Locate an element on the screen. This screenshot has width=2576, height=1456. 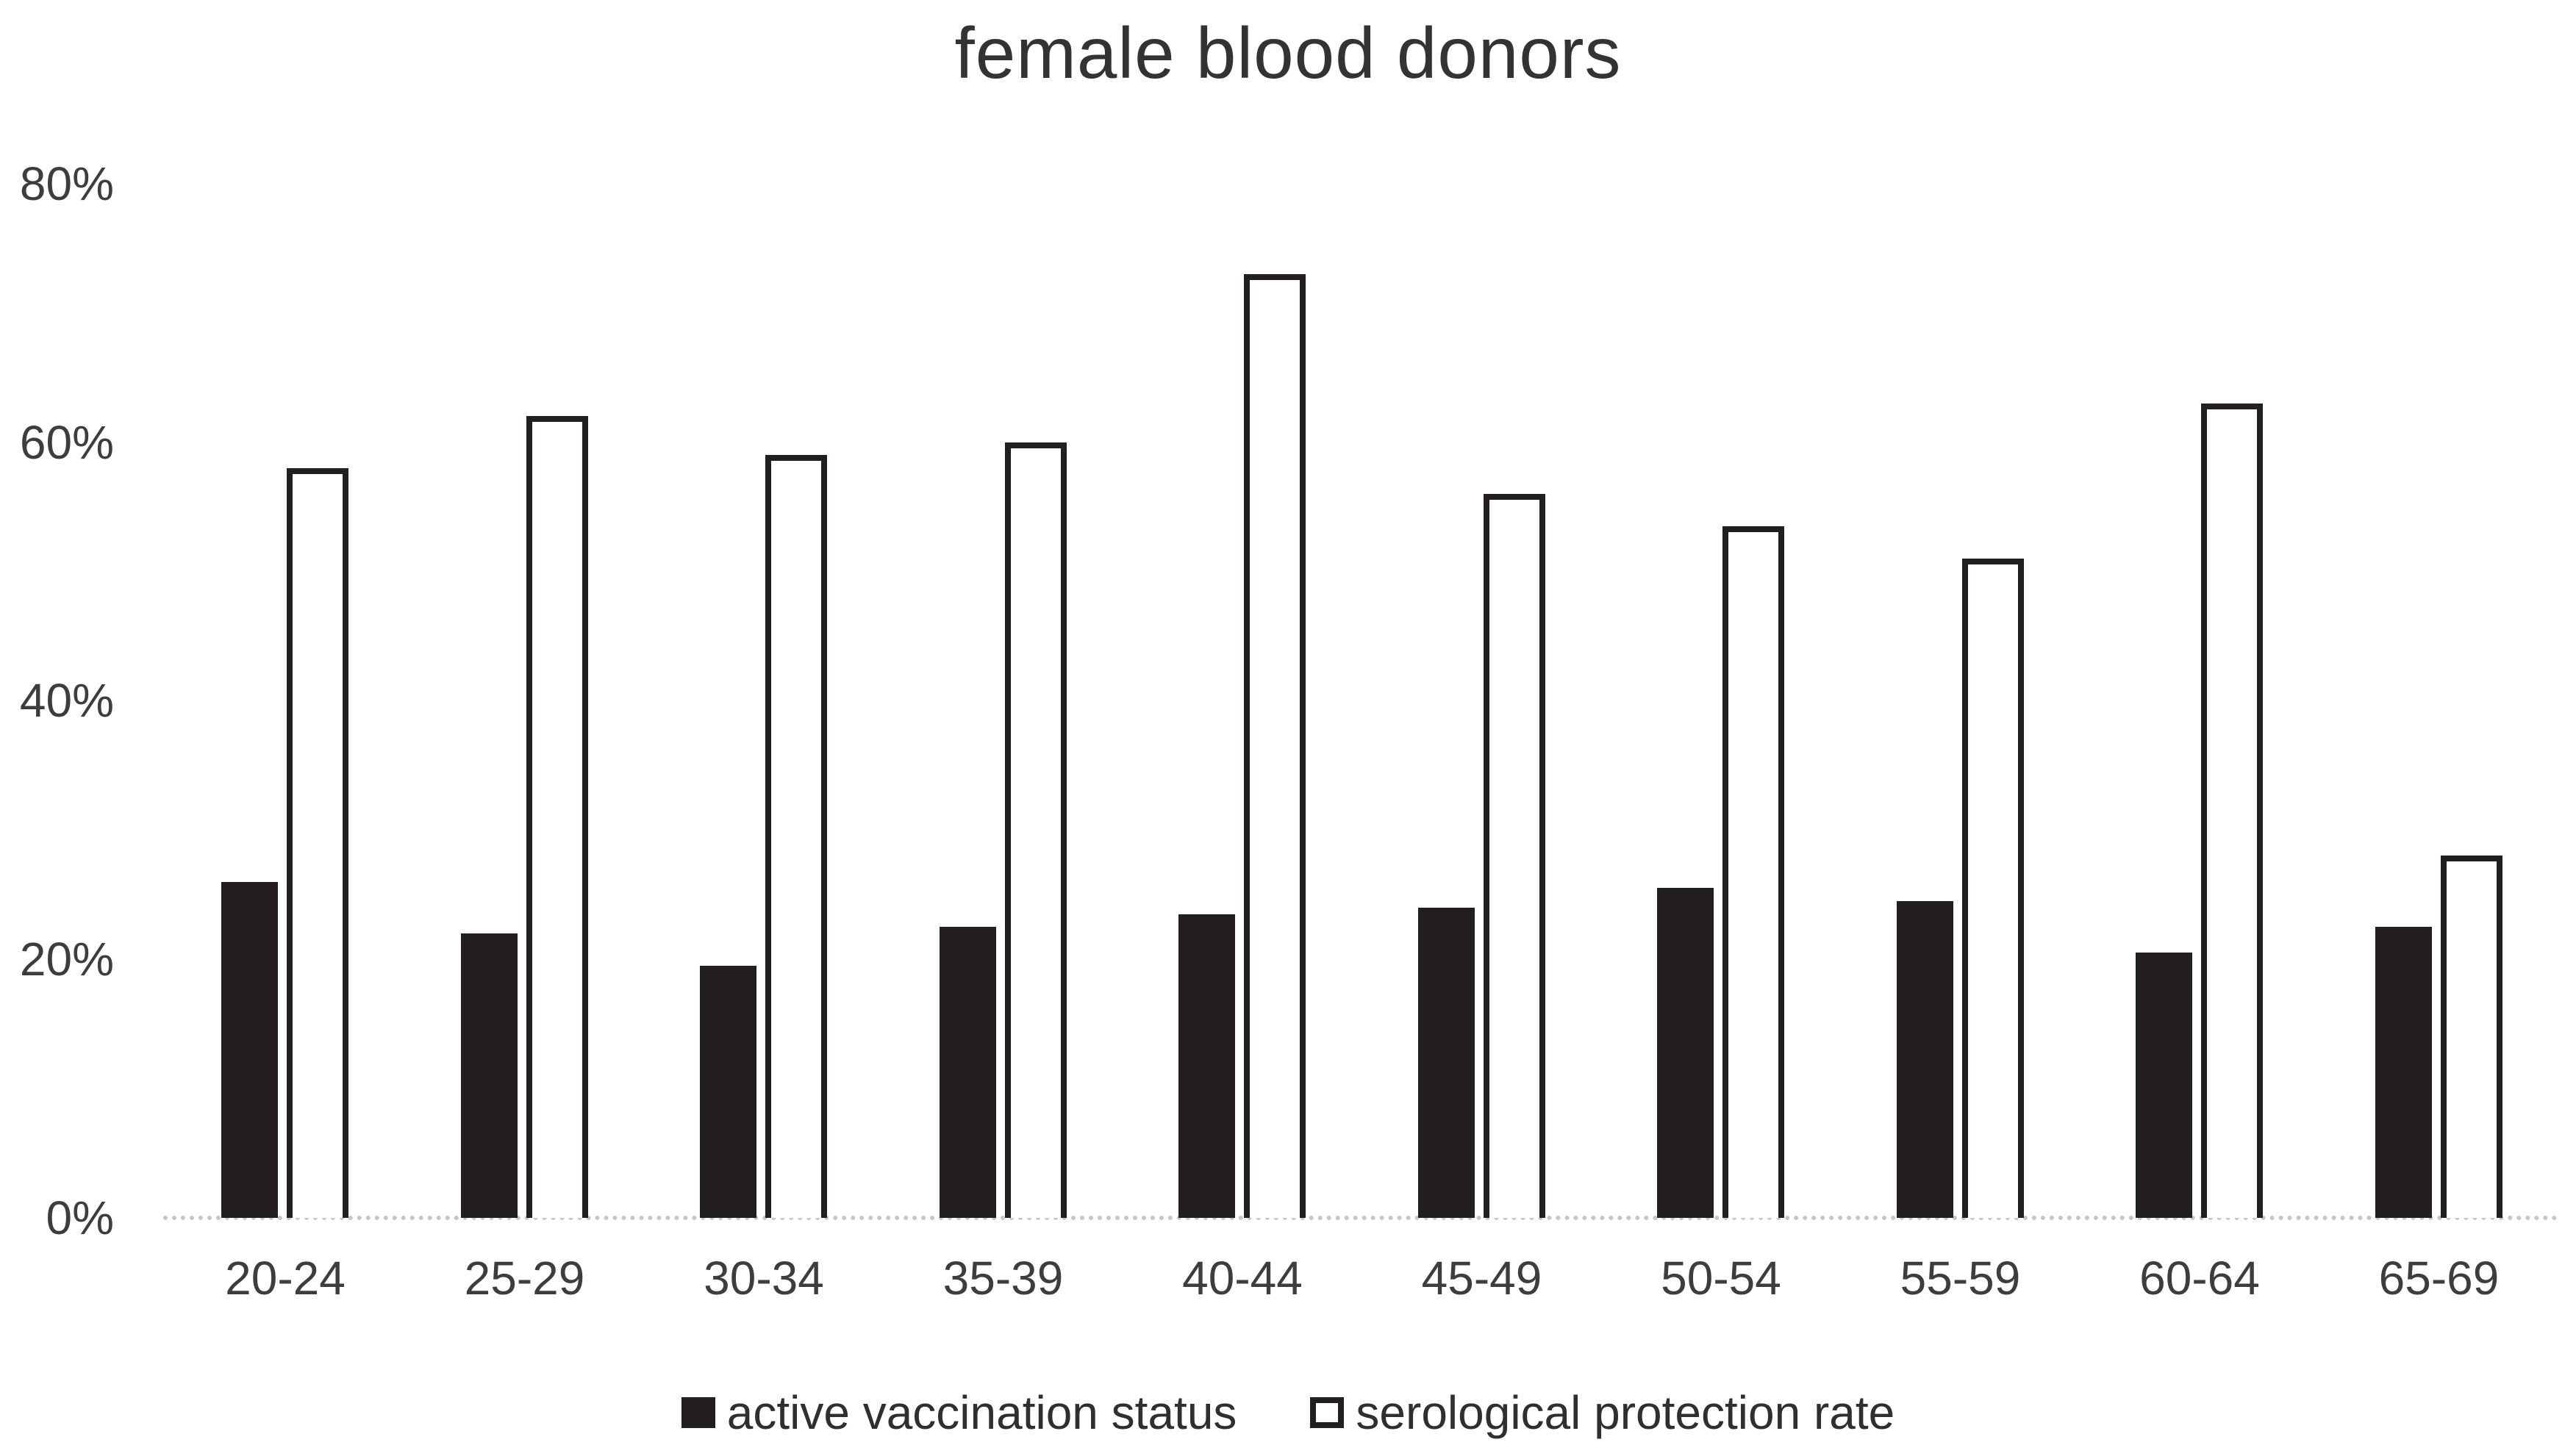
x-tick-label-50-54: 50-54 is located at coordinates (1721, 1278).